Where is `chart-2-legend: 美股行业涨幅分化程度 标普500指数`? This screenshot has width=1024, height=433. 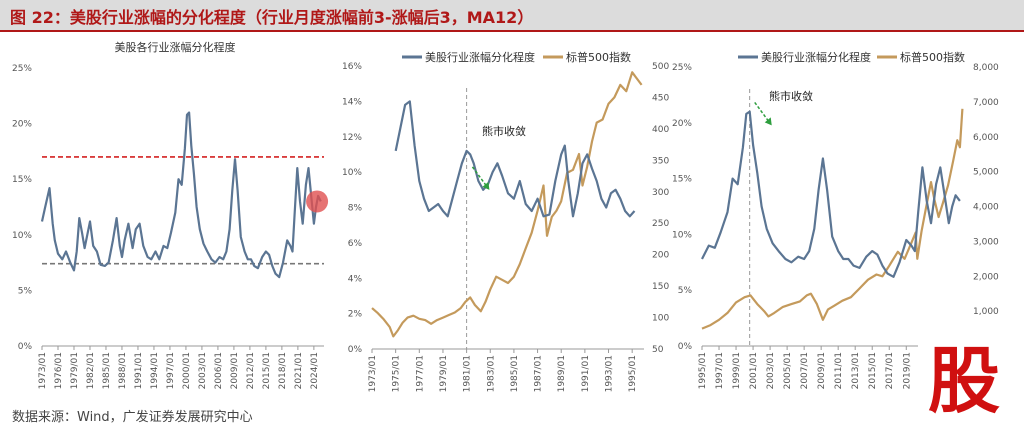
chart-2-legend: 美股行业涨幅分化程度 标普500指数 is located at coordinates (516, 57).